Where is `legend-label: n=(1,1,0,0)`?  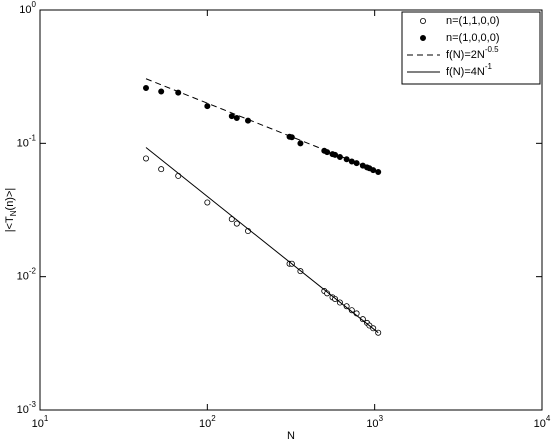
legend-label: n=(1,1,0,0) is located at coordinates (473, 21).